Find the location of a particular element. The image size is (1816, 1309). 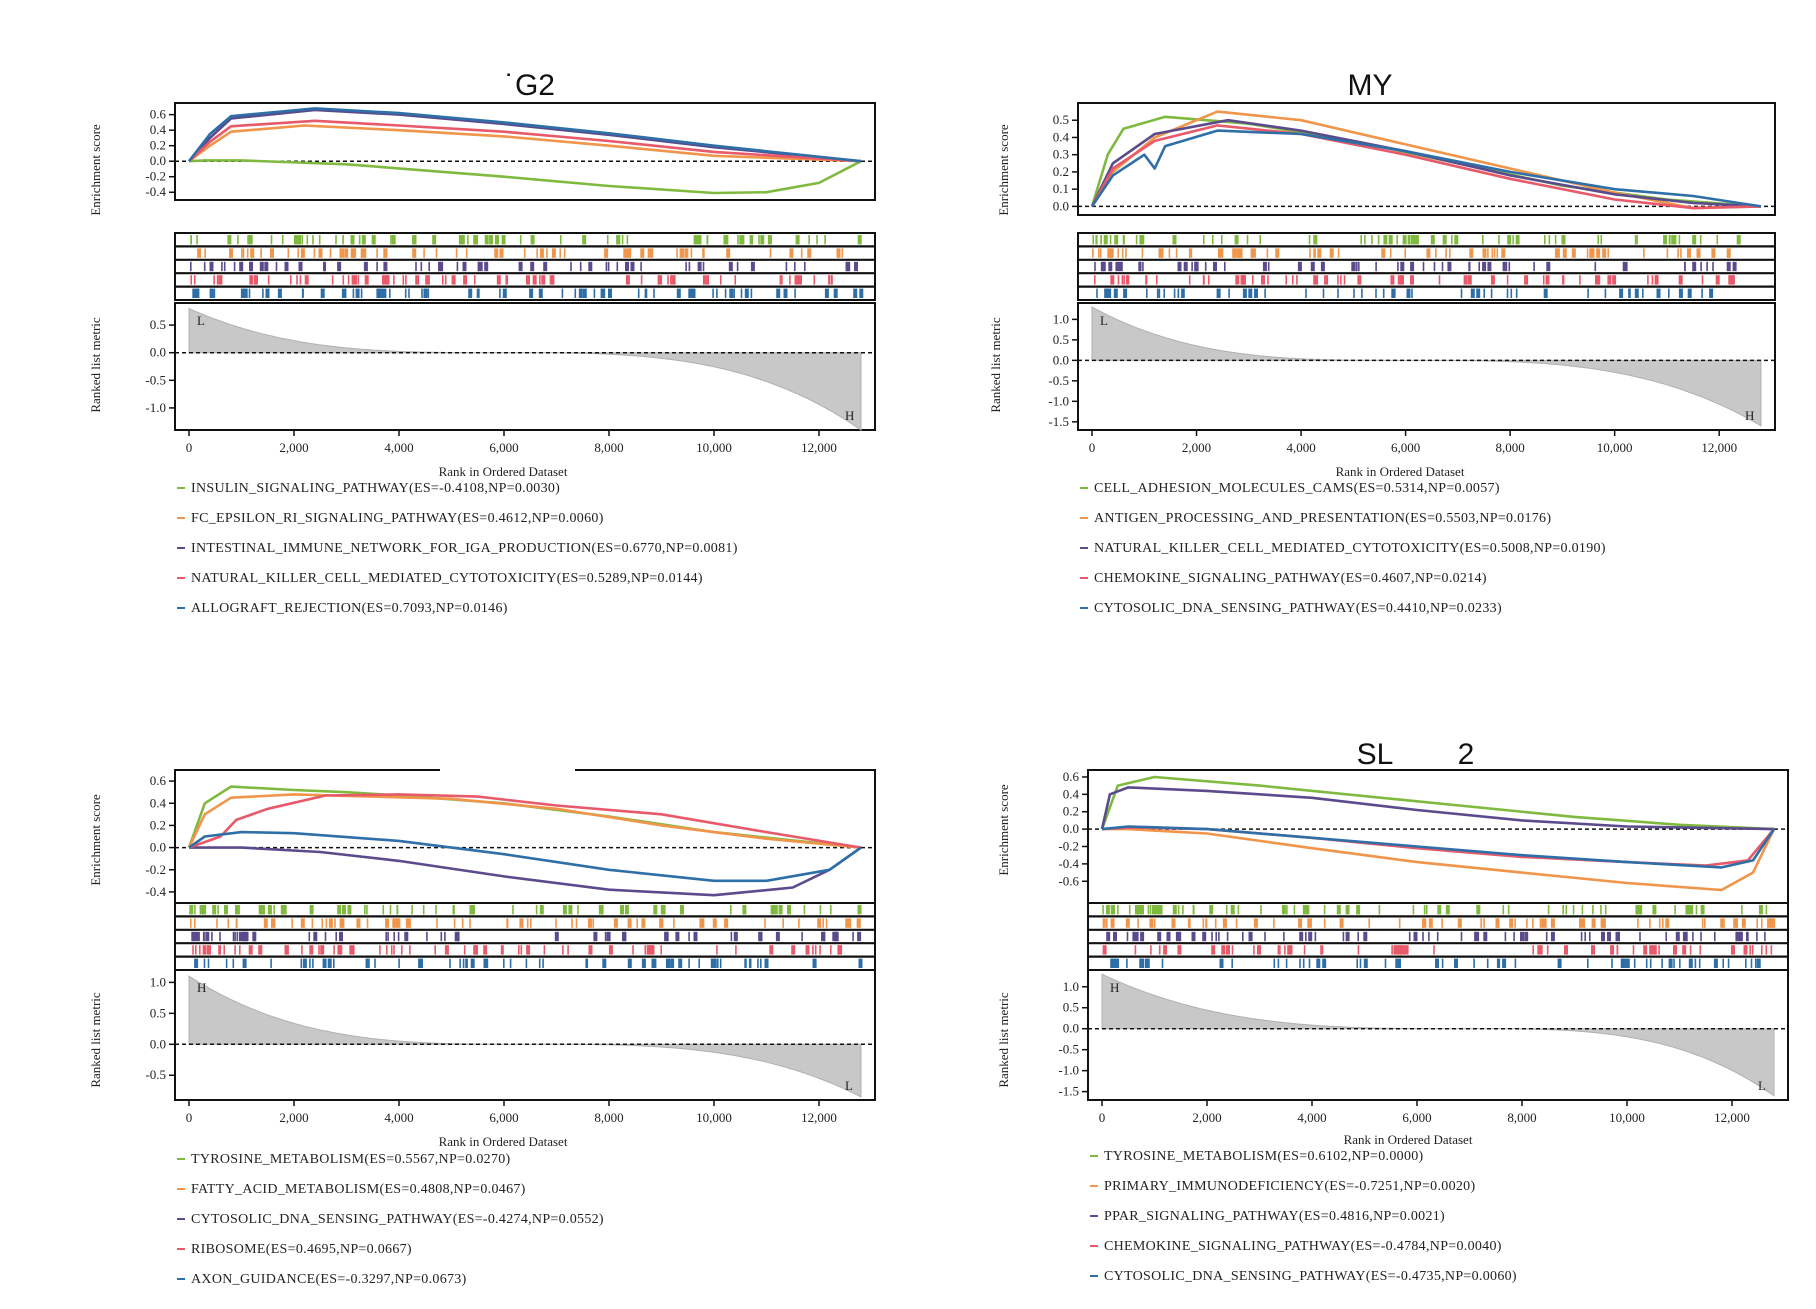

rank-y-tick-label: -1.0 is located at coordinates (1058, 400).